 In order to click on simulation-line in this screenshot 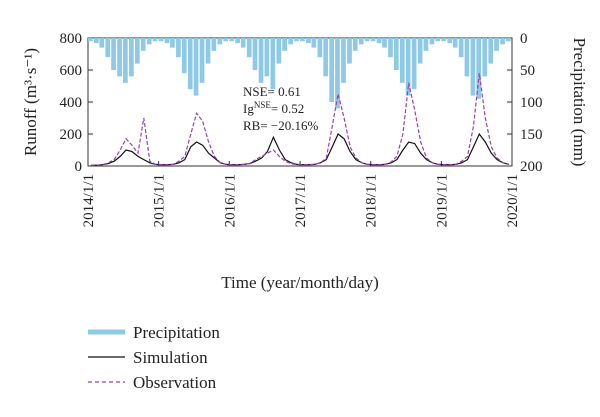, I will do `click(300, 149)`.